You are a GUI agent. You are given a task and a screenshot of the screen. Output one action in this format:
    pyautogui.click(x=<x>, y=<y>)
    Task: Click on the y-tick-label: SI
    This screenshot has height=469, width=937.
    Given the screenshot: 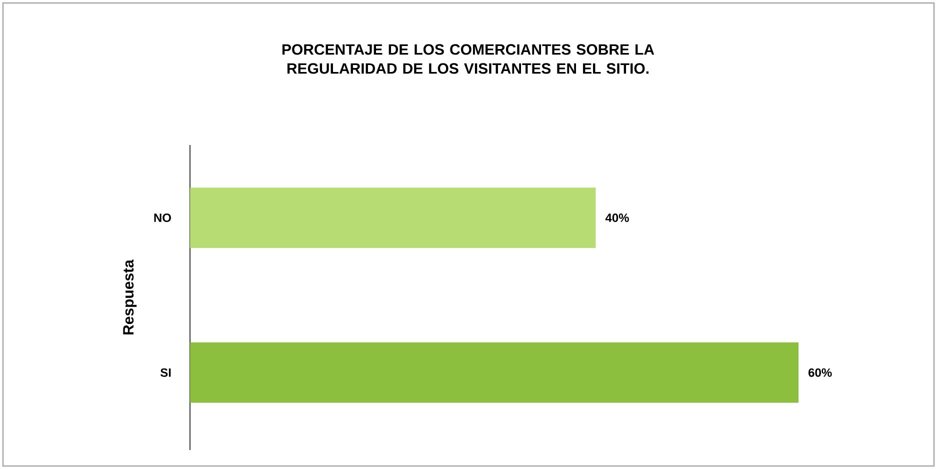 What is the action you would take?
    pyautogui.click(x=165, y=372)
    